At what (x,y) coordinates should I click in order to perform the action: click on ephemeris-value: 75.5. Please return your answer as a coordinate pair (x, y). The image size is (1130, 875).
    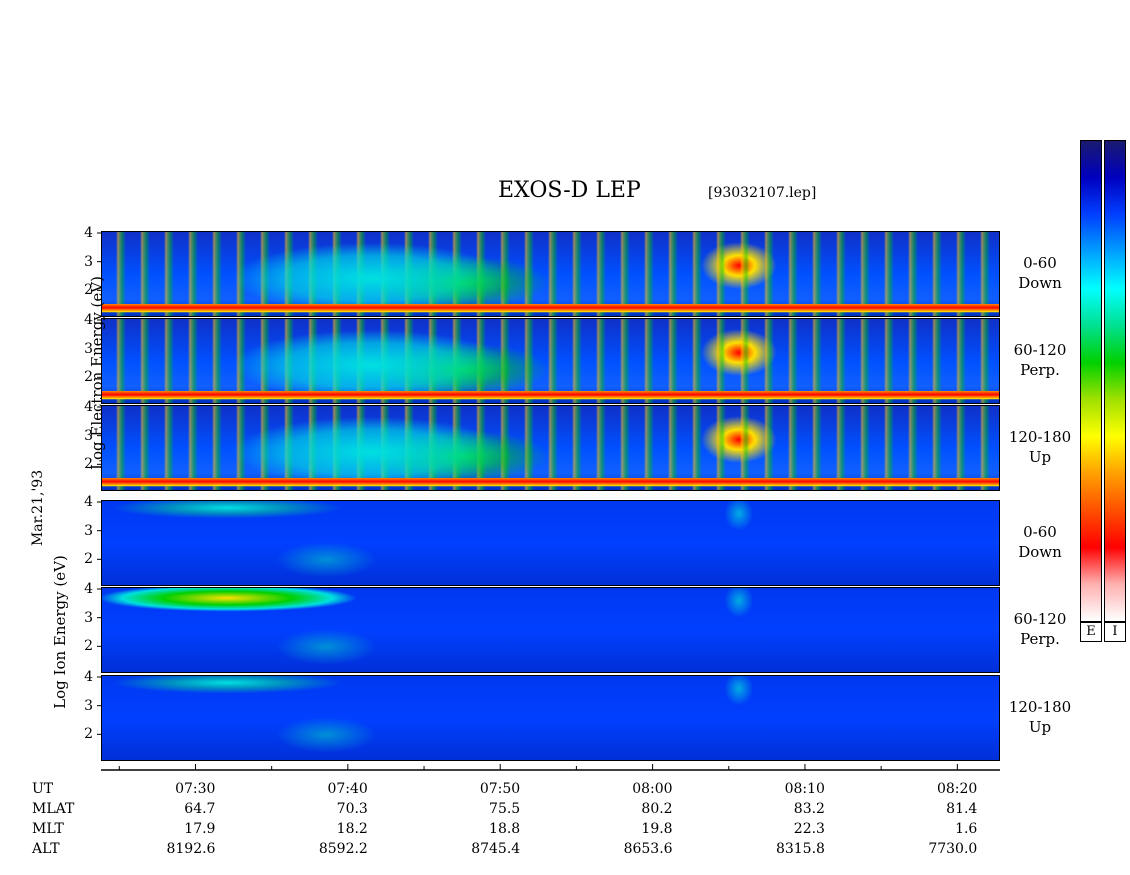
    Looking at the image, I should click on (505, 809).